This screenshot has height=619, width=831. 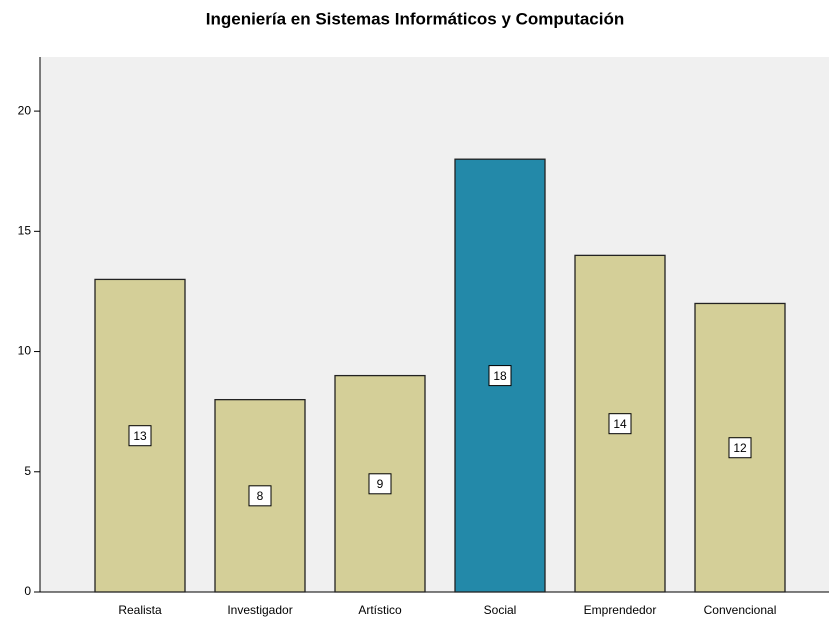 I want to click on value-label: 12, so click(x=740, y=448).